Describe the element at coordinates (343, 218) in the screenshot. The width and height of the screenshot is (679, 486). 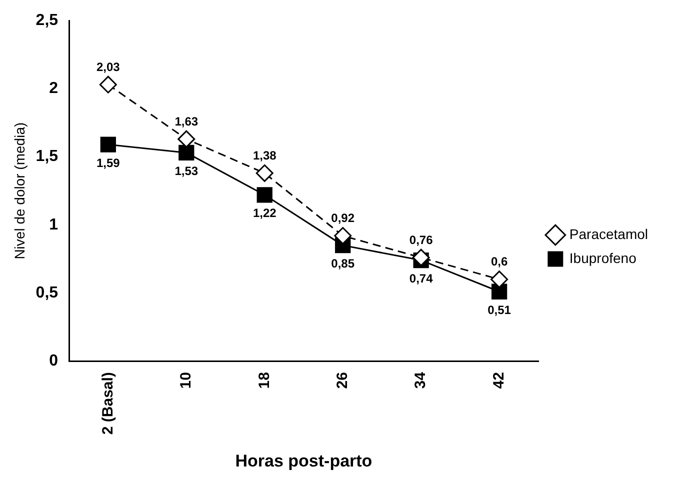
I see `data-label: 0,92` at that location.